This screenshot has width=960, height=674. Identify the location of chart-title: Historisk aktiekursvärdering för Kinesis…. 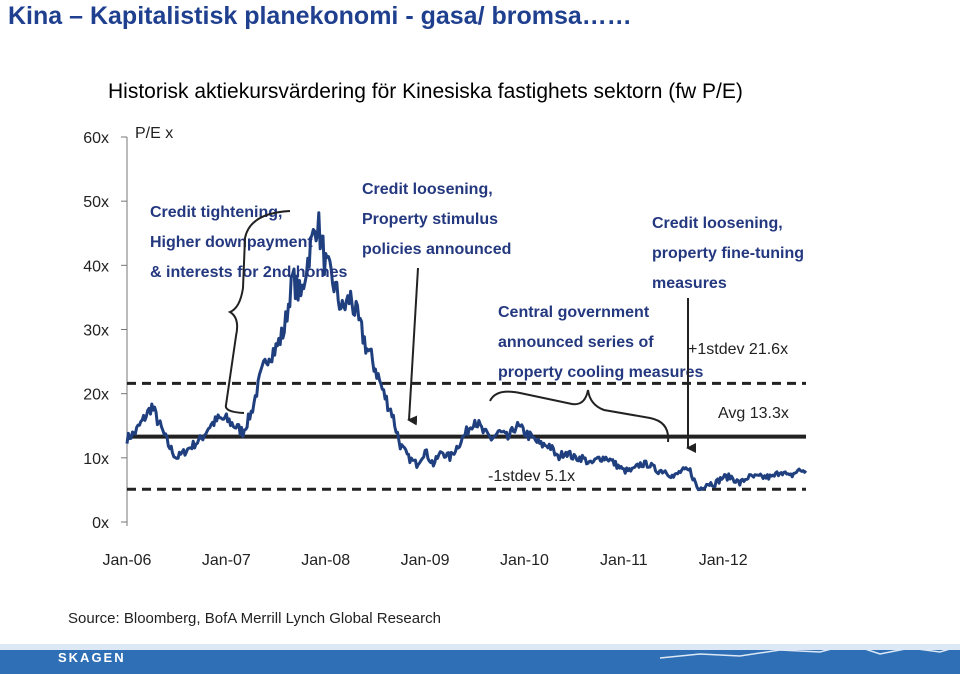
(425, 91).